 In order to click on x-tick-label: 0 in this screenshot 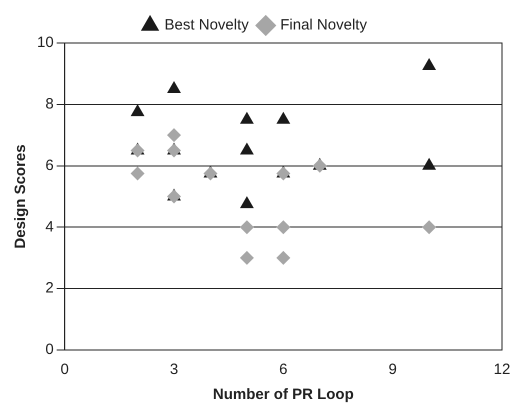, I will do `click(64, 369)`.